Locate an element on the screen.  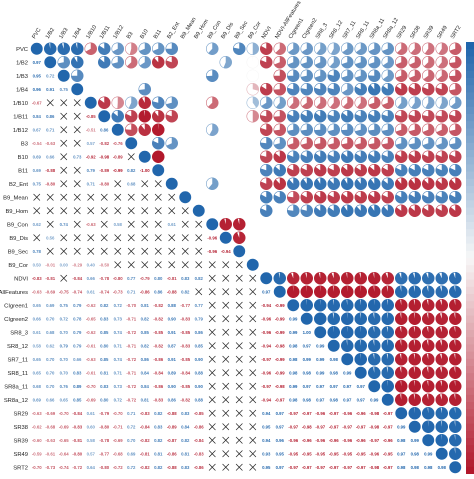
row-label: B11 is located at coordinates (23, 171).